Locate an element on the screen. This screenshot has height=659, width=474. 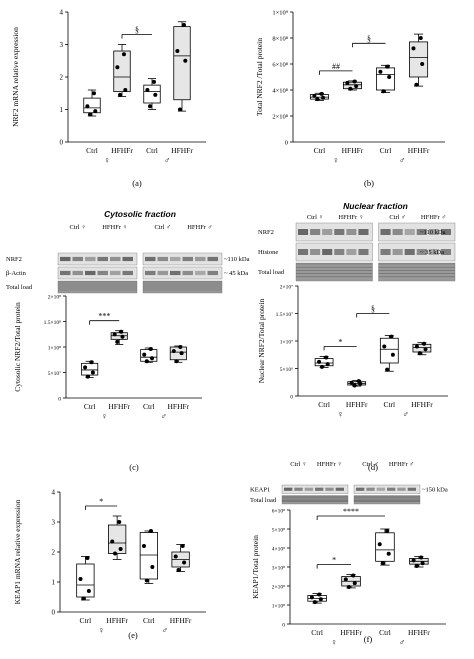
significance-annotation: § is located at coordinates (369, 41).